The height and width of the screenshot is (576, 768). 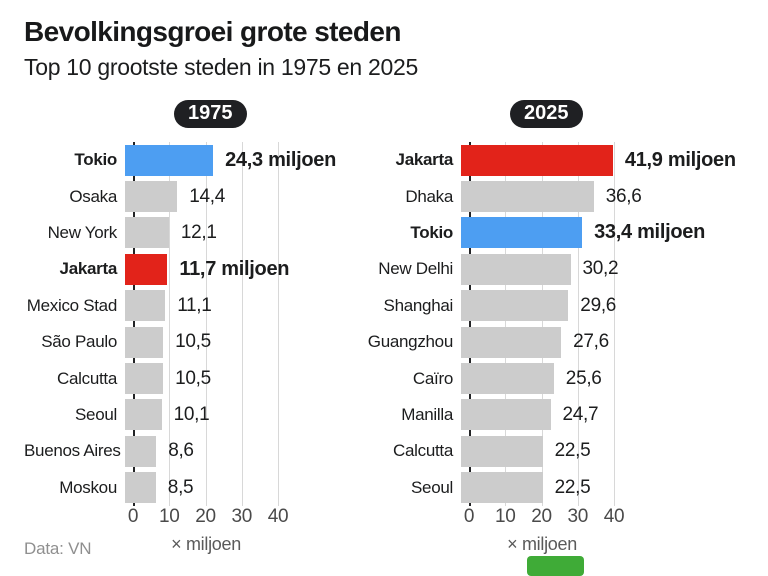 I want to click on bar-zone: 25,6, so click(x=531, y=379).